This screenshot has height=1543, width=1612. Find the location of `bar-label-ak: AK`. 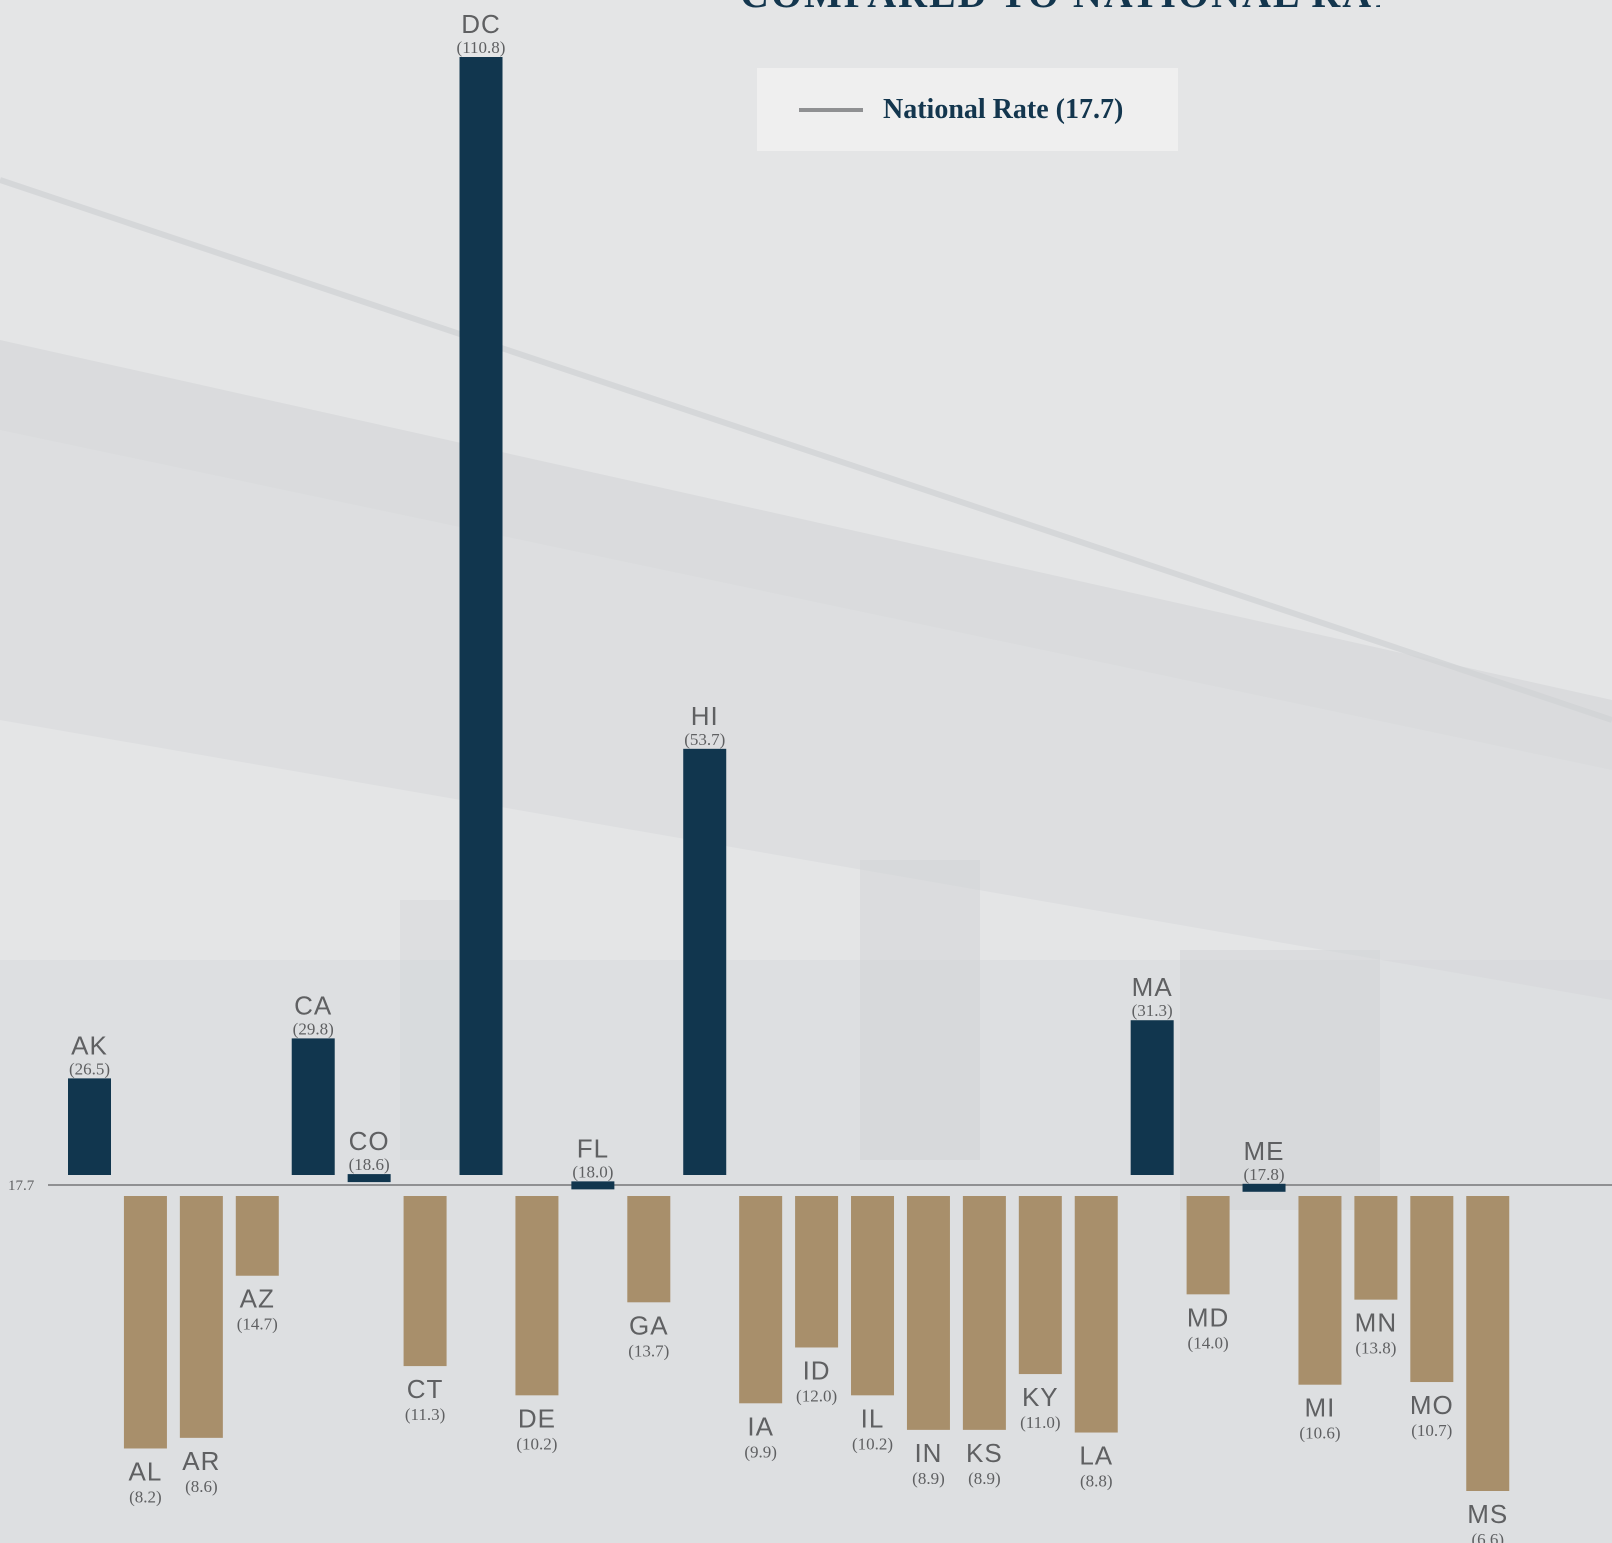

bar-label-ak: AK is located at coordinates (89, 1045).